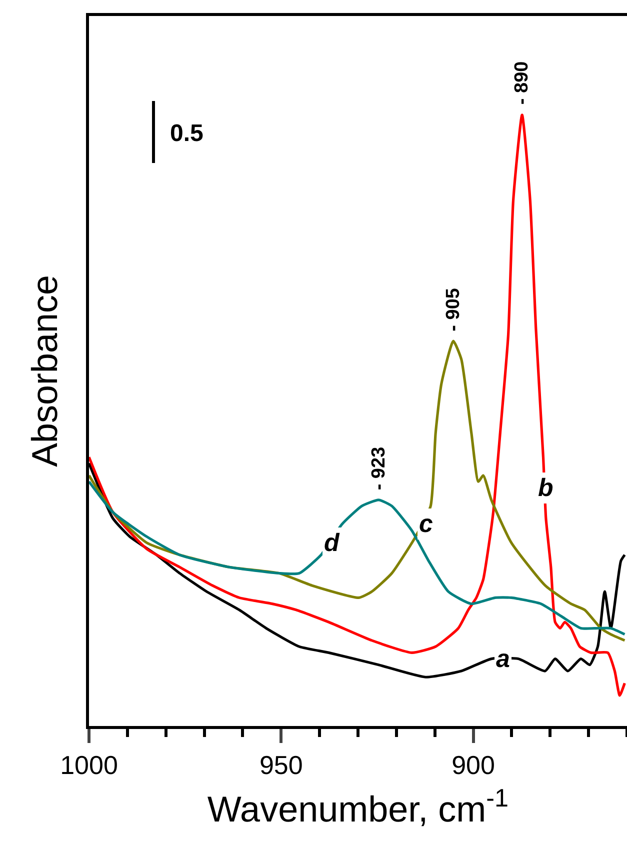 Image resolution: width=627 pixels, height=864 pixels. What do you see at coordinates (426, 524) in the screenshot?
I see `annotation: c` at bounding box center [426, 524].